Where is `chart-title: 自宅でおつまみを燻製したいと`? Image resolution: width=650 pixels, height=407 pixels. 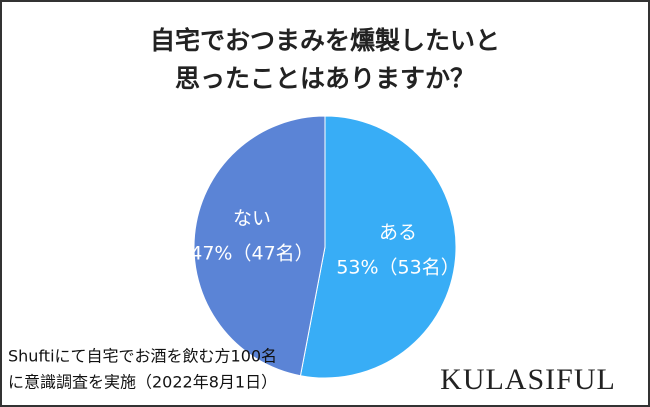 chart-title: 自宅でおつまみを燻製したいと is located at coordinates (325, 40).